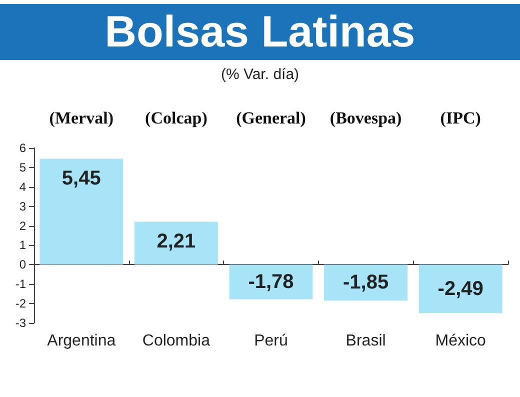 The height and width of the screenshot is (397, 520). What do you see at coordinates (22, 206) in the screenshot?
I see `y-tick-label: 3` at bounding box center [22, 206].